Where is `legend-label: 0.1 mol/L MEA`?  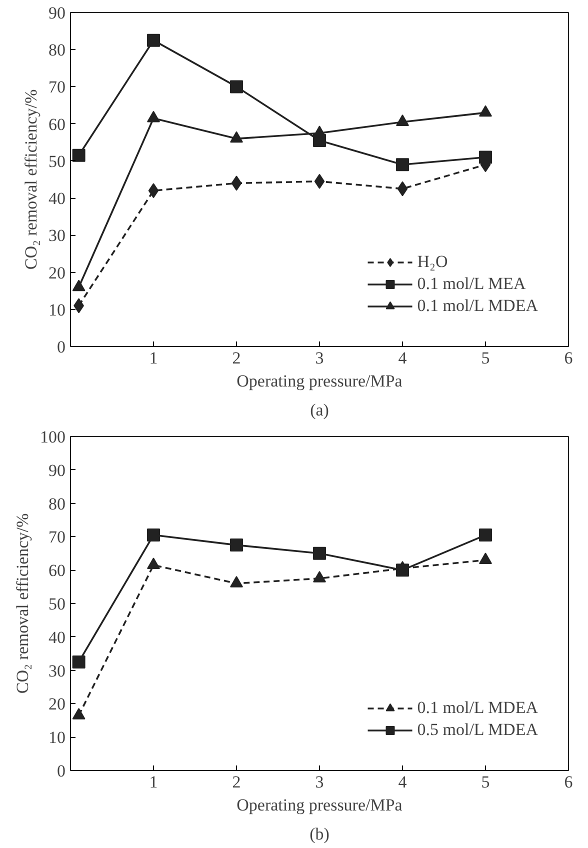 legend-label: 0.1 mol/L MEA is located at coordinates (471, 284).